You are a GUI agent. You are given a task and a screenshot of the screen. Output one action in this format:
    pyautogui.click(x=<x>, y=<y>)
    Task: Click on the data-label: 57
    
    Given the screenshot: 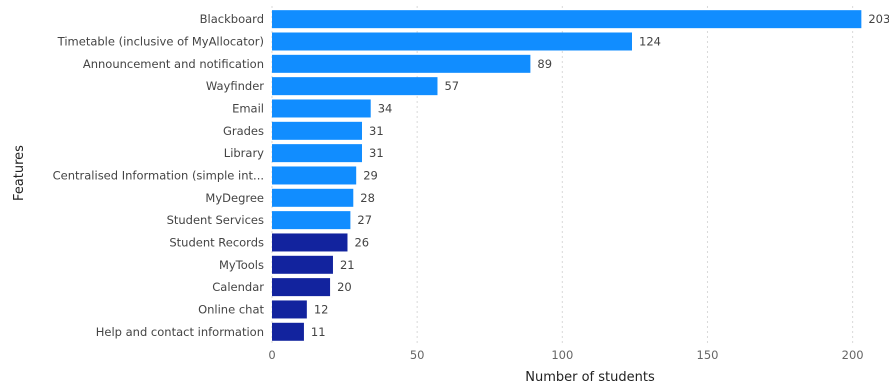 What is the action you would take?
    pyautogui.click(x=451, y=86)
    